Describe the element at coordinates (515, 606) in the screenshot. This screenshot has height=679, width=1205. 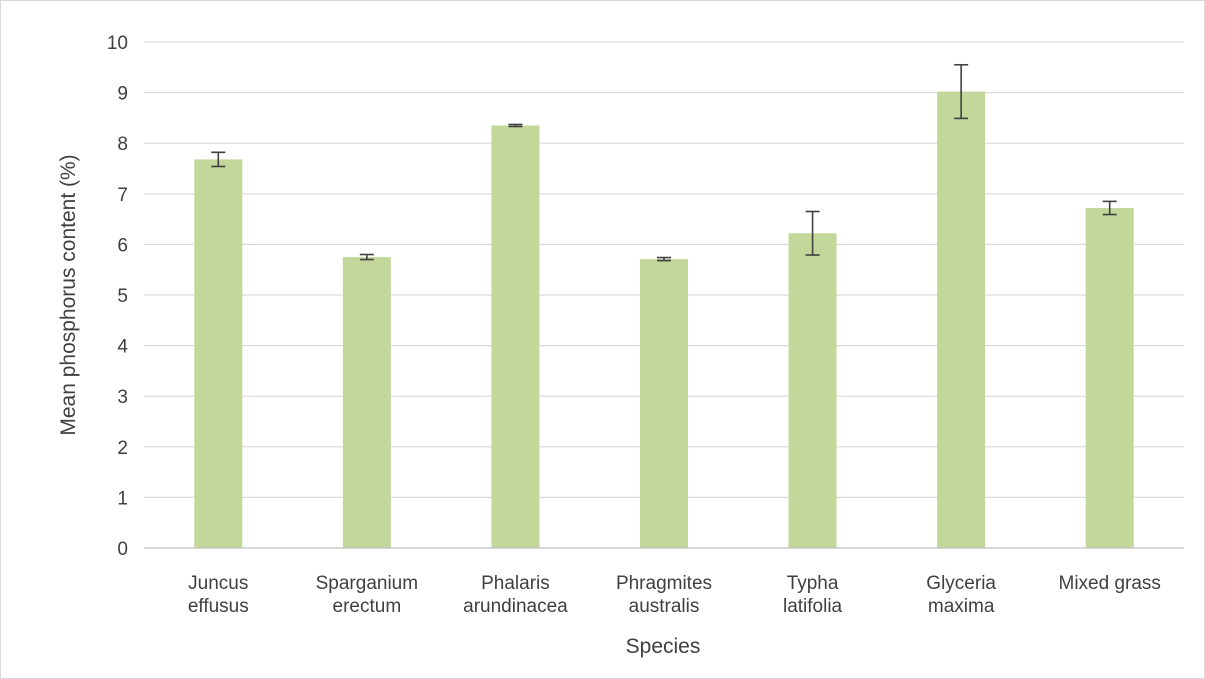
I see `x-tick-label-line: arundinacea` at that location.